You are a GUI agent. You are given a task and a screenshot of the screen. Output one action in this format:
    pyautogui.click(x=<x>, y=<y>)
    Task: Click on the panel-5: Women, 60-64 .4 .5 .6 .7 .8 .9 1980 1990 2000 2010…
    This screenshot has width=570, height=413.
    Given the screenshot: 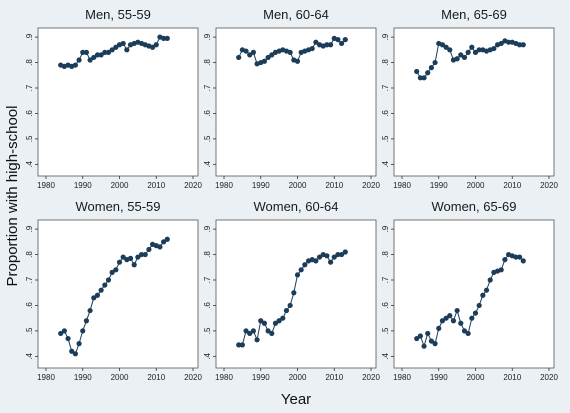 What is the action you would take?
    pyautogui.click(x=291, y=290)
    